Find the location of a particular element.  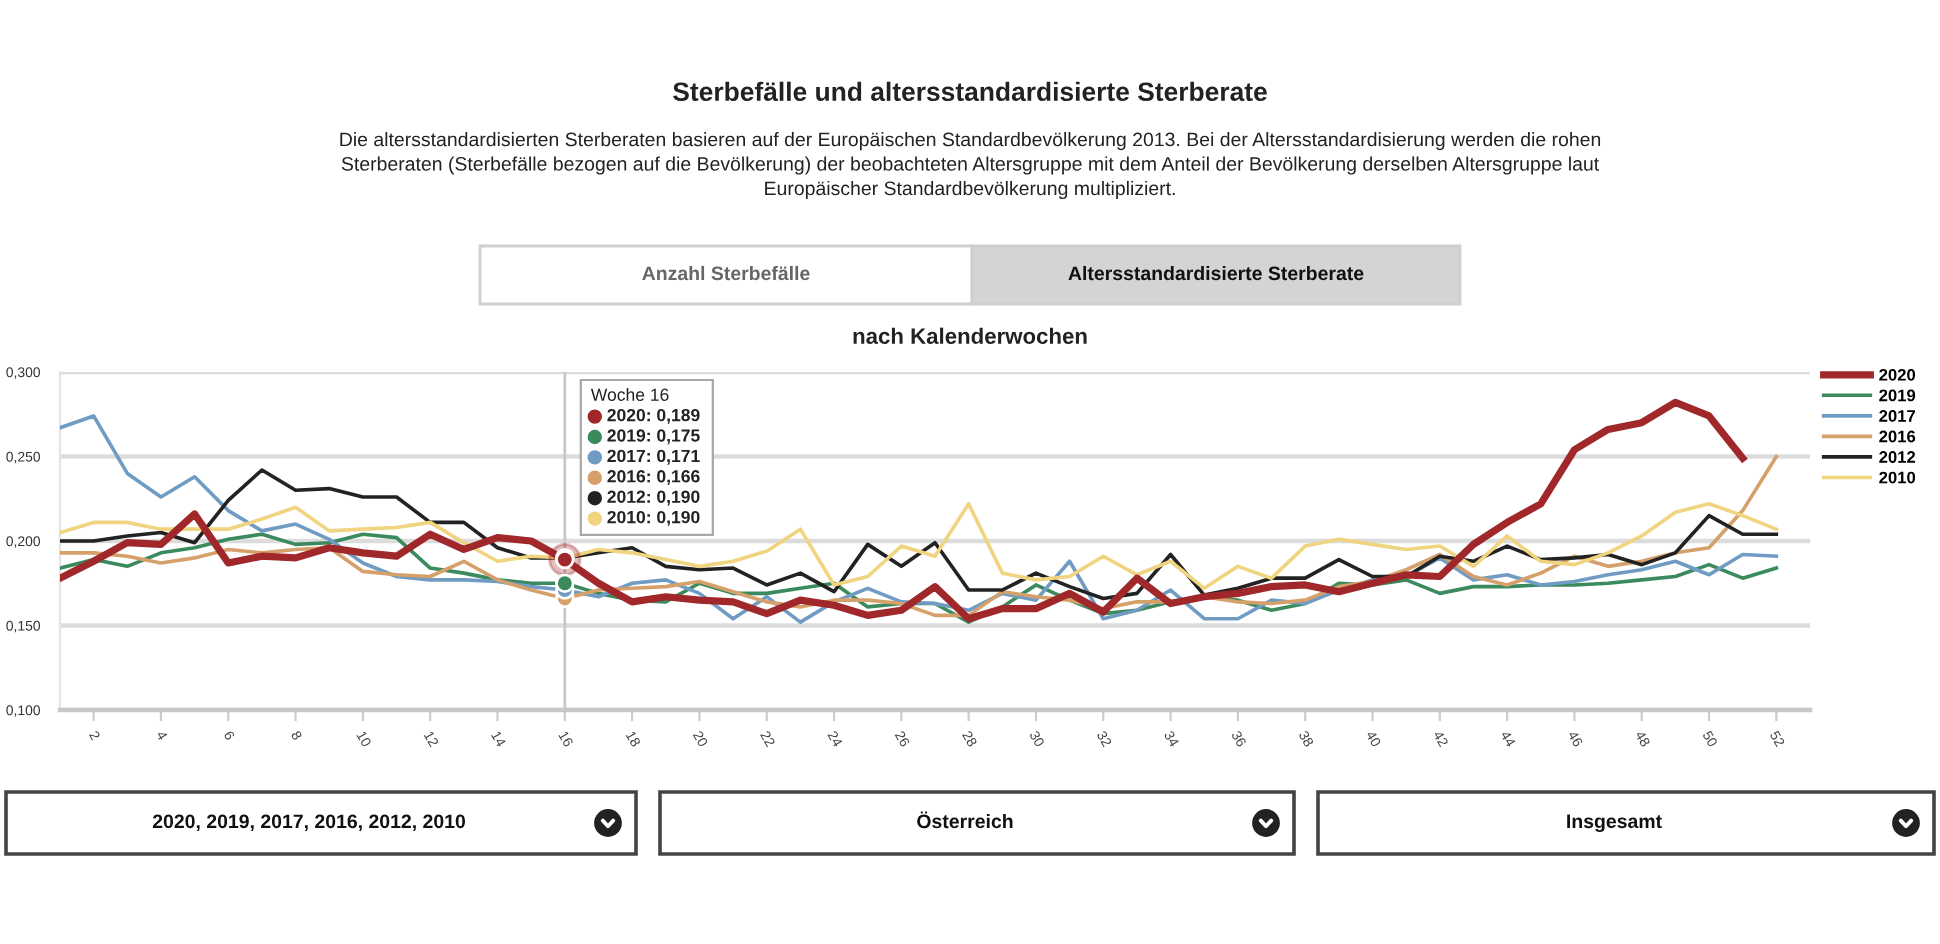

text: Anzahl Sterbefälle is located at coordinates (726, 273).